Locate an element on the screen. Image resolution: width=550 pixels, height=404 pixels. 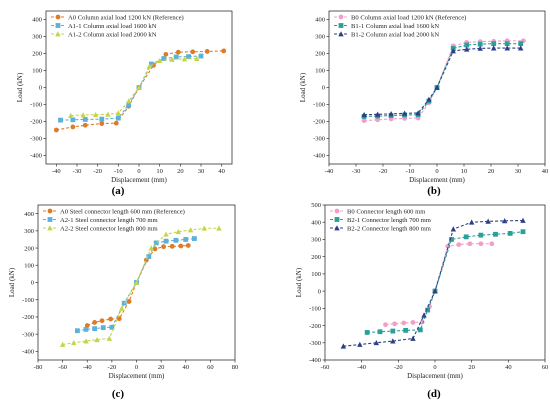
legend-label: B2-2 Connector length 800 mm is located at coordinates (389, 228).